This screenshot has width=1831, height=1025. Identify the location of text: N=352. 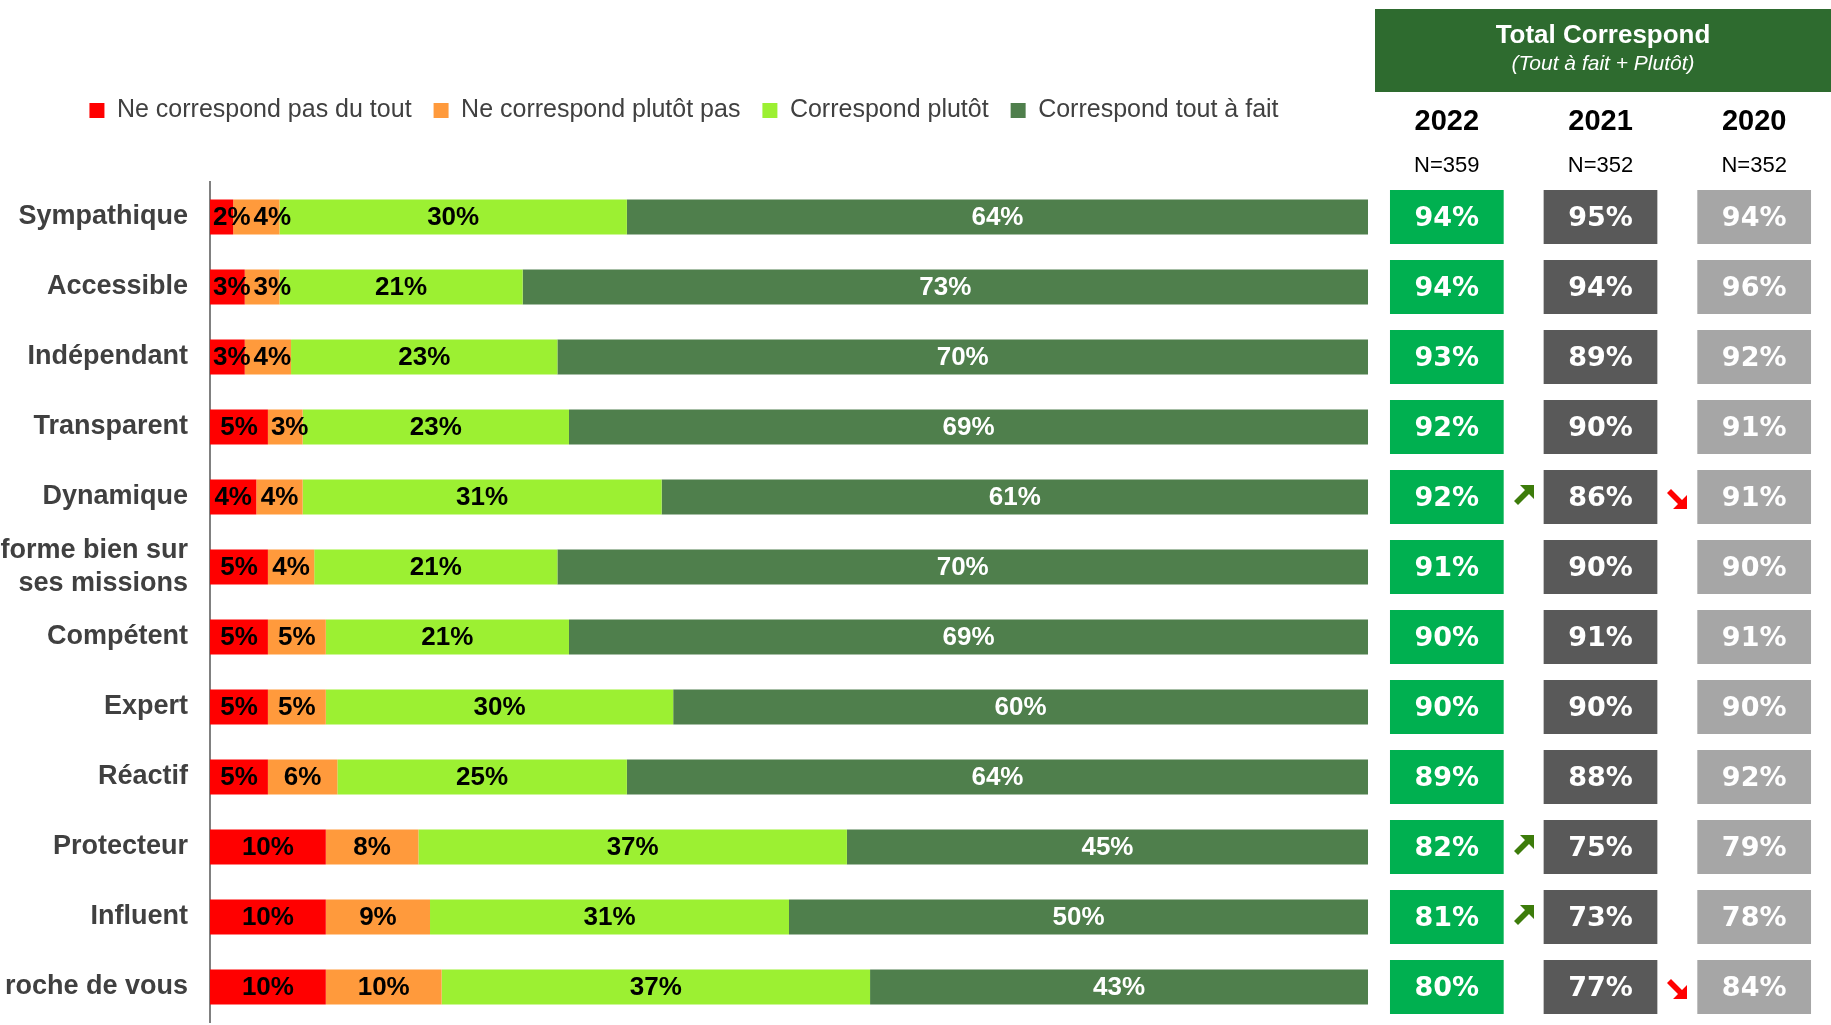
(1600, 165).